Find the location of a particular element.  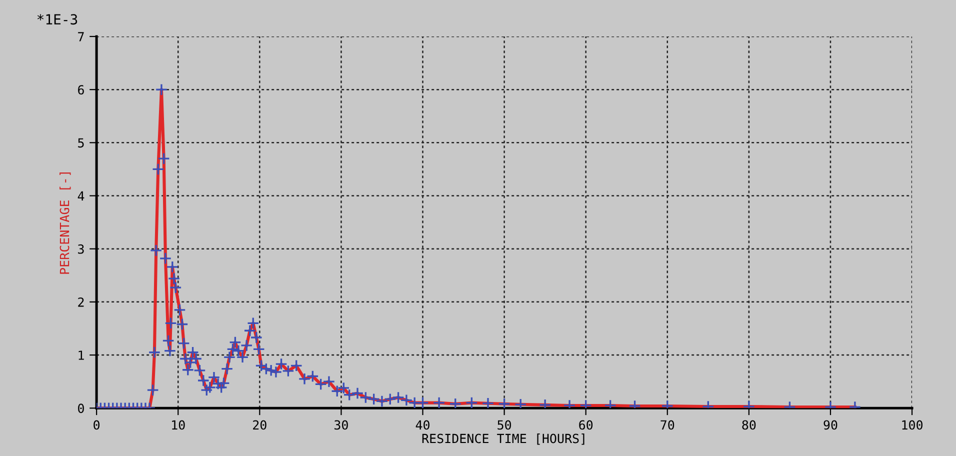

y-tick-label: 2 is located at coordinates (81, 302).